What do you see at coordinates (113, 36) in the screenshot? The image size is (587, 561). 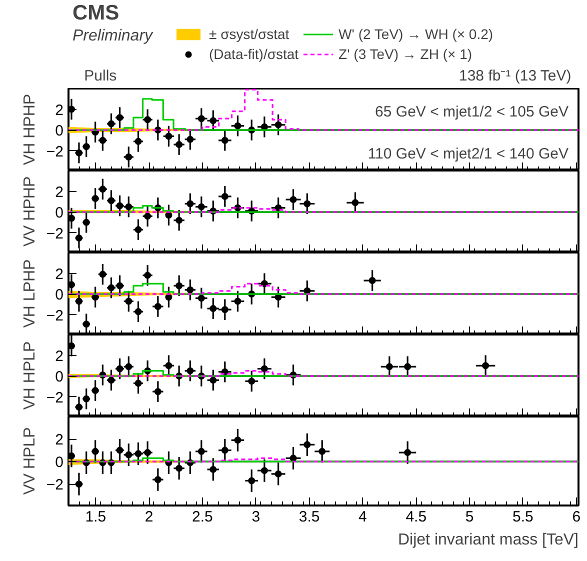 I see `chart-subtitle: Preliminary` at bounding box center [113, 36].